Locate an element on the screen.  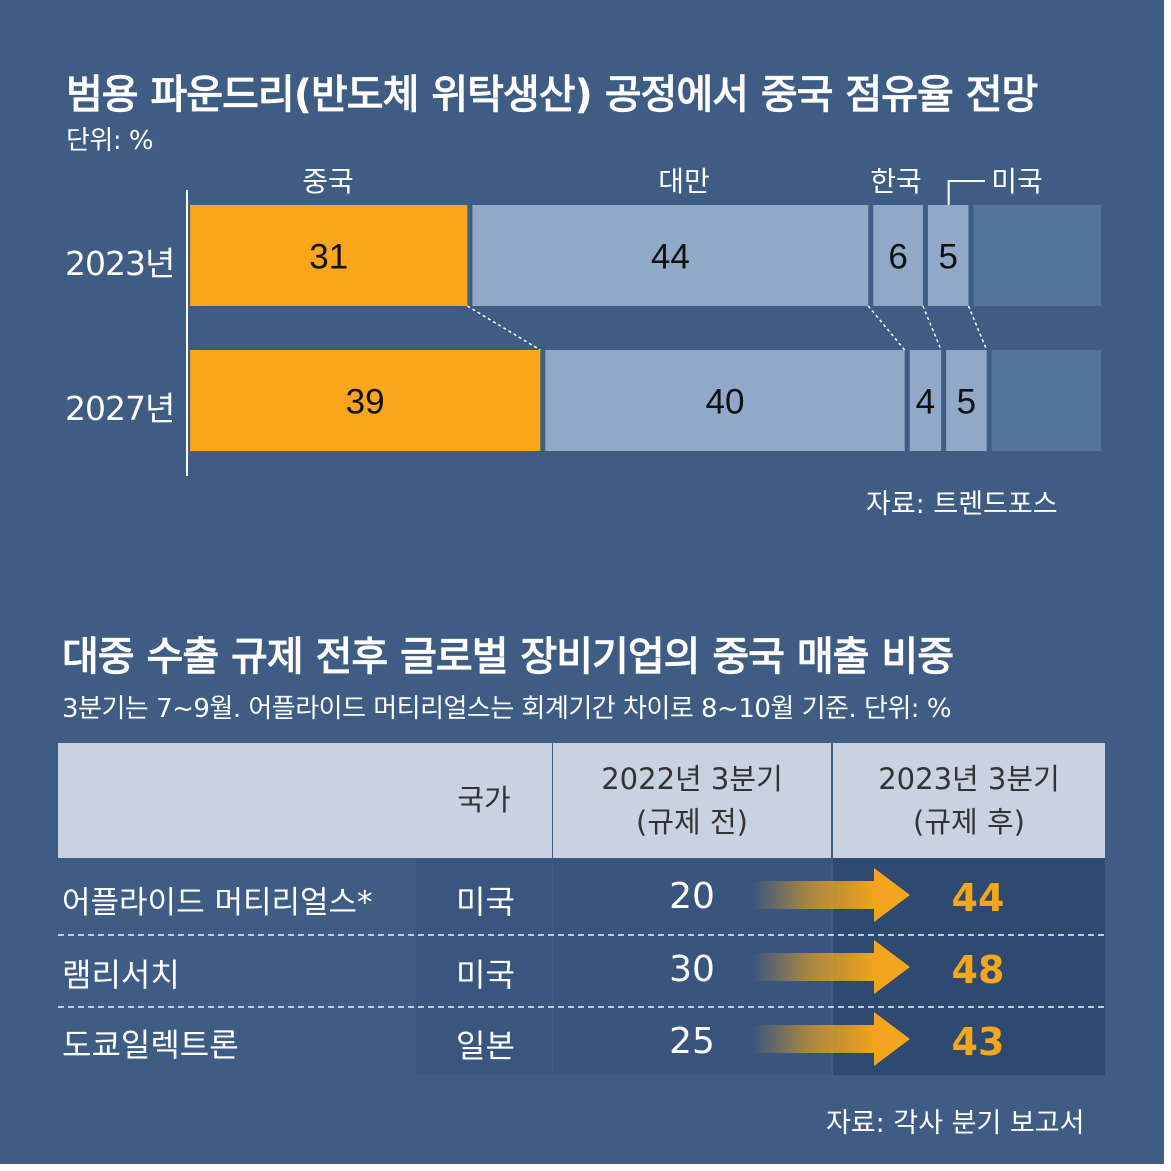
table-header-country-label: 국가 is located at coordinates (484, 800).